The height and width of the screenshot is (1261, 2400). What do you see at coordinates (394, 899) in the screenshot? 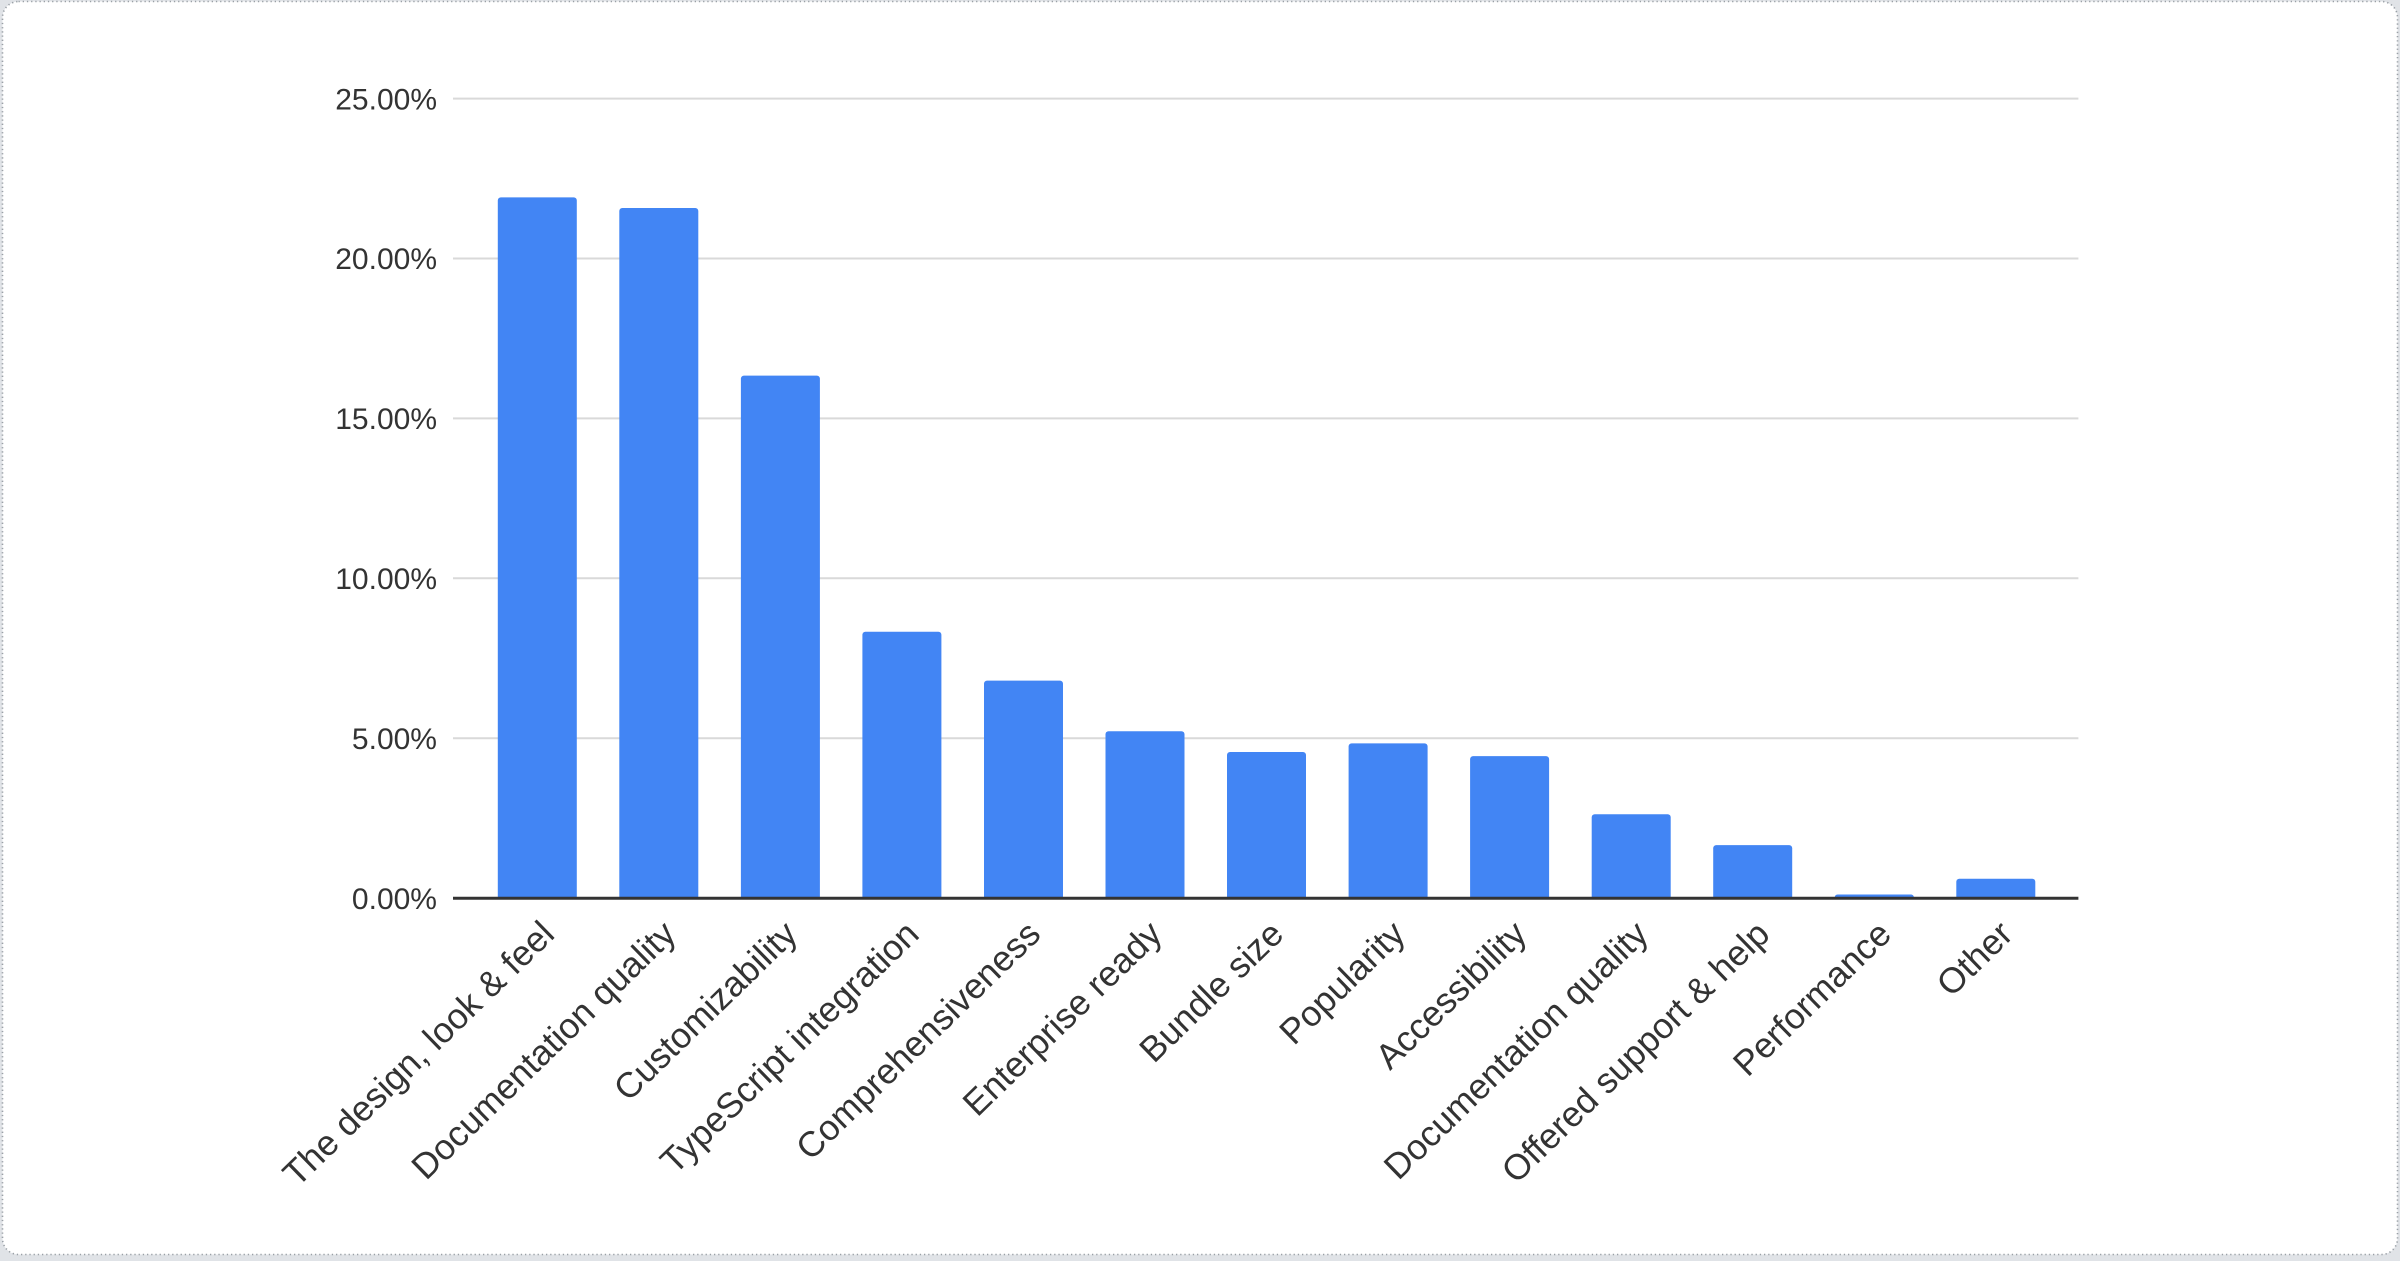
I see `svg-text: 0.00%` at bounding box center [394, 899].